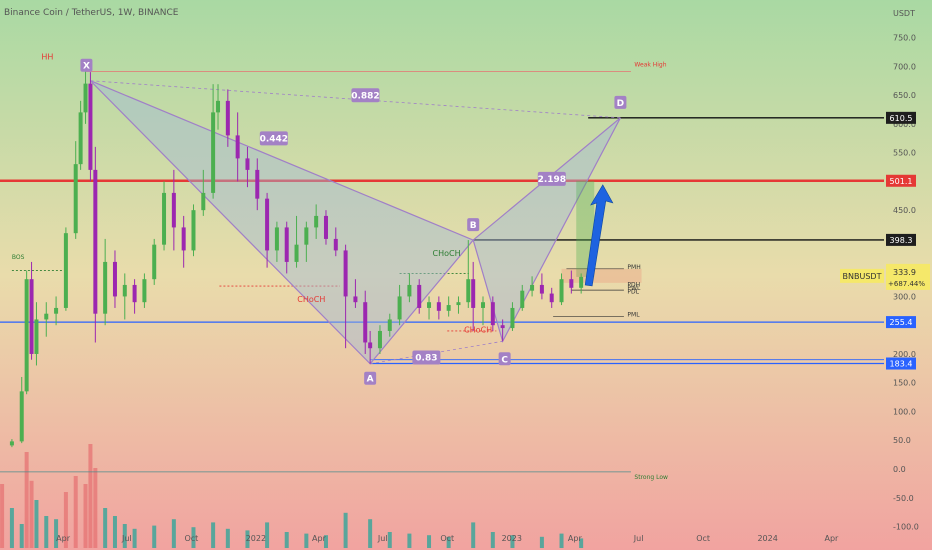  Describe the element at coordinates (901, 180) in the screenshot. I see `price-label-501-1: 501.1` at that location.